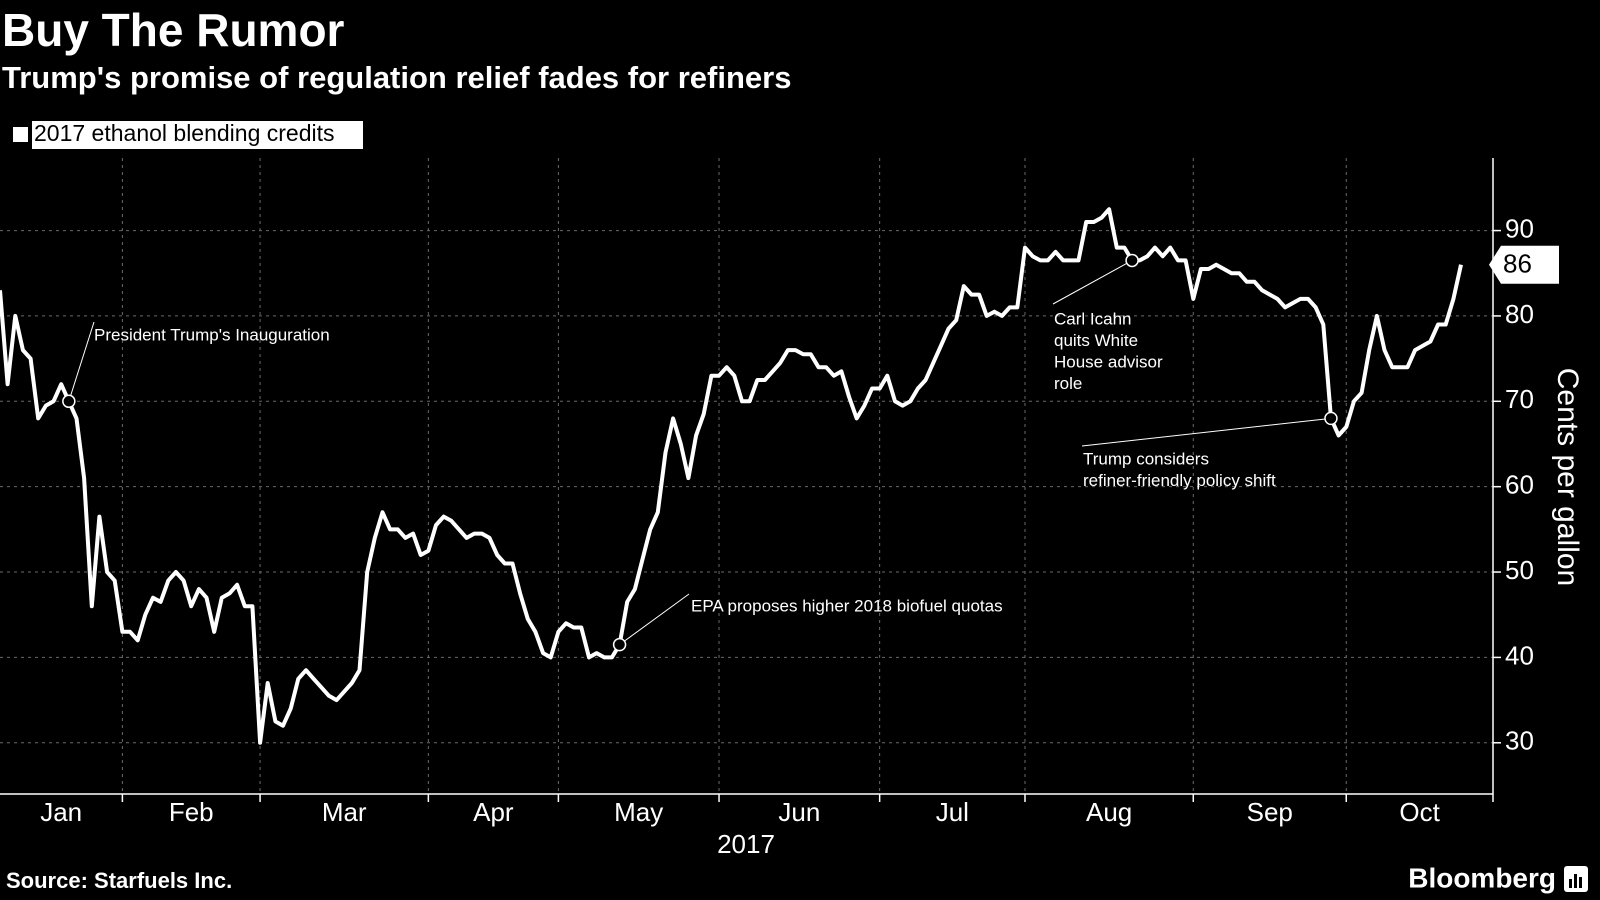 This screenshot has height=900, width=1600. I want to click on y-tick-label: 60, so click(1519, 485).